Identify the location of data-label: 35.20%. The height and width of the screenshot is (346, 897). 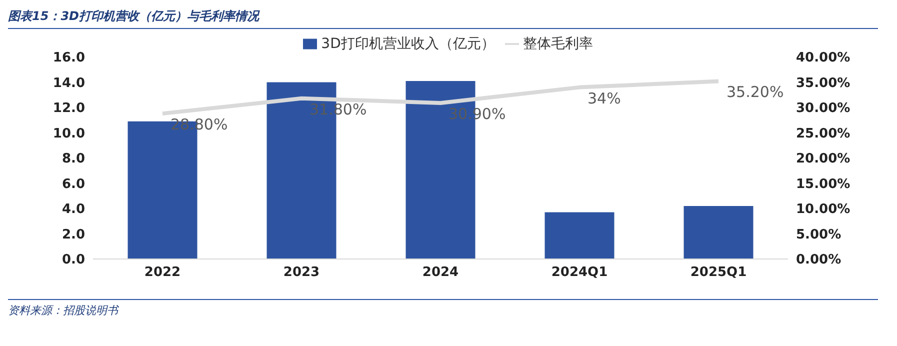
(755, 92).